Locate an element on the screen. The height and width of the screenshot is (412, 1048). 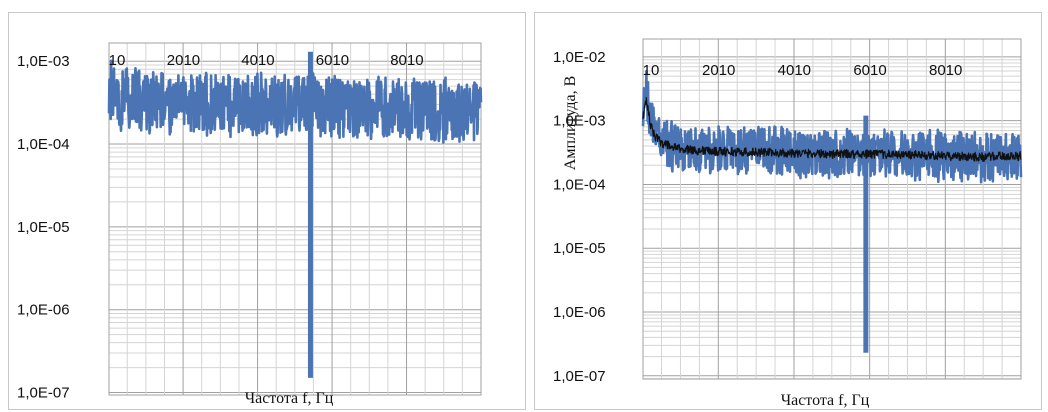
y-axis-label: Амплитуда, В is located at coordinates (570, 123).